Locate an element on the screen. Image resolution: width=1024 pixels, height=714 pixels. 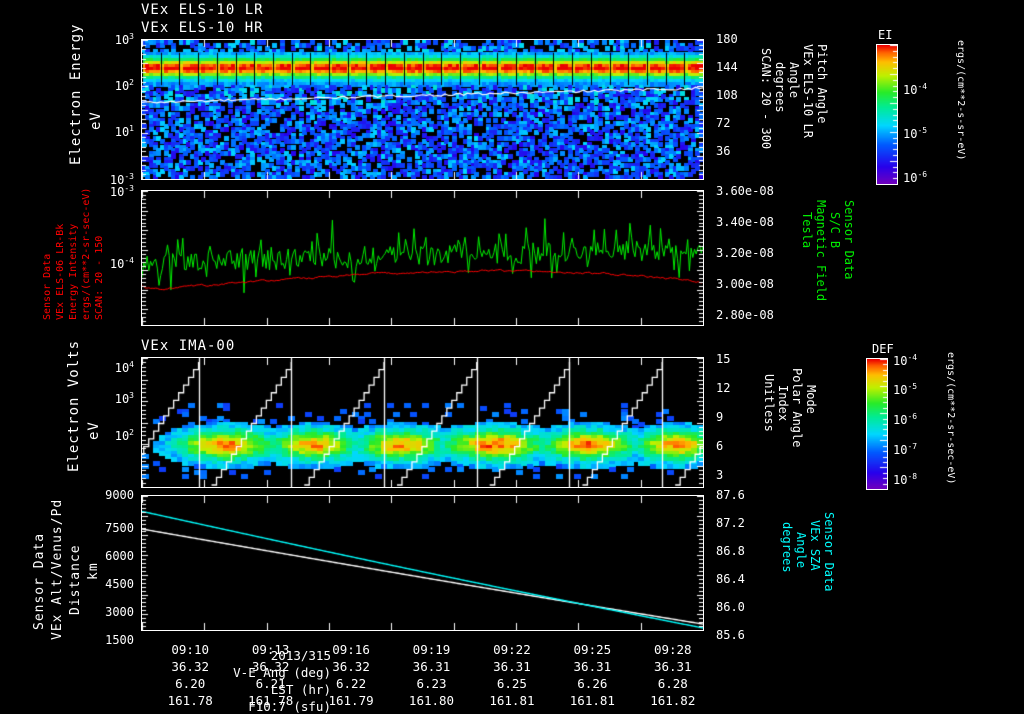
panel3-plot-area is located at coordinates (422, 422).